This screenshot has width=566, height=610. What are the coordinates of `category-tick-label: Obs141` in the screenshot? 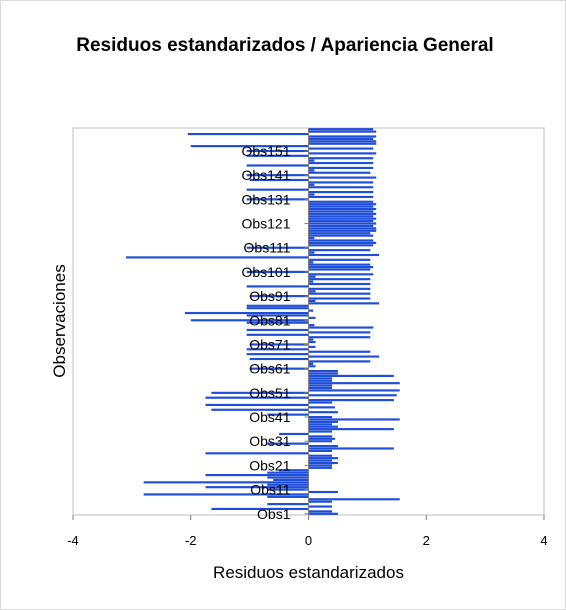 It's located at (265, 175).